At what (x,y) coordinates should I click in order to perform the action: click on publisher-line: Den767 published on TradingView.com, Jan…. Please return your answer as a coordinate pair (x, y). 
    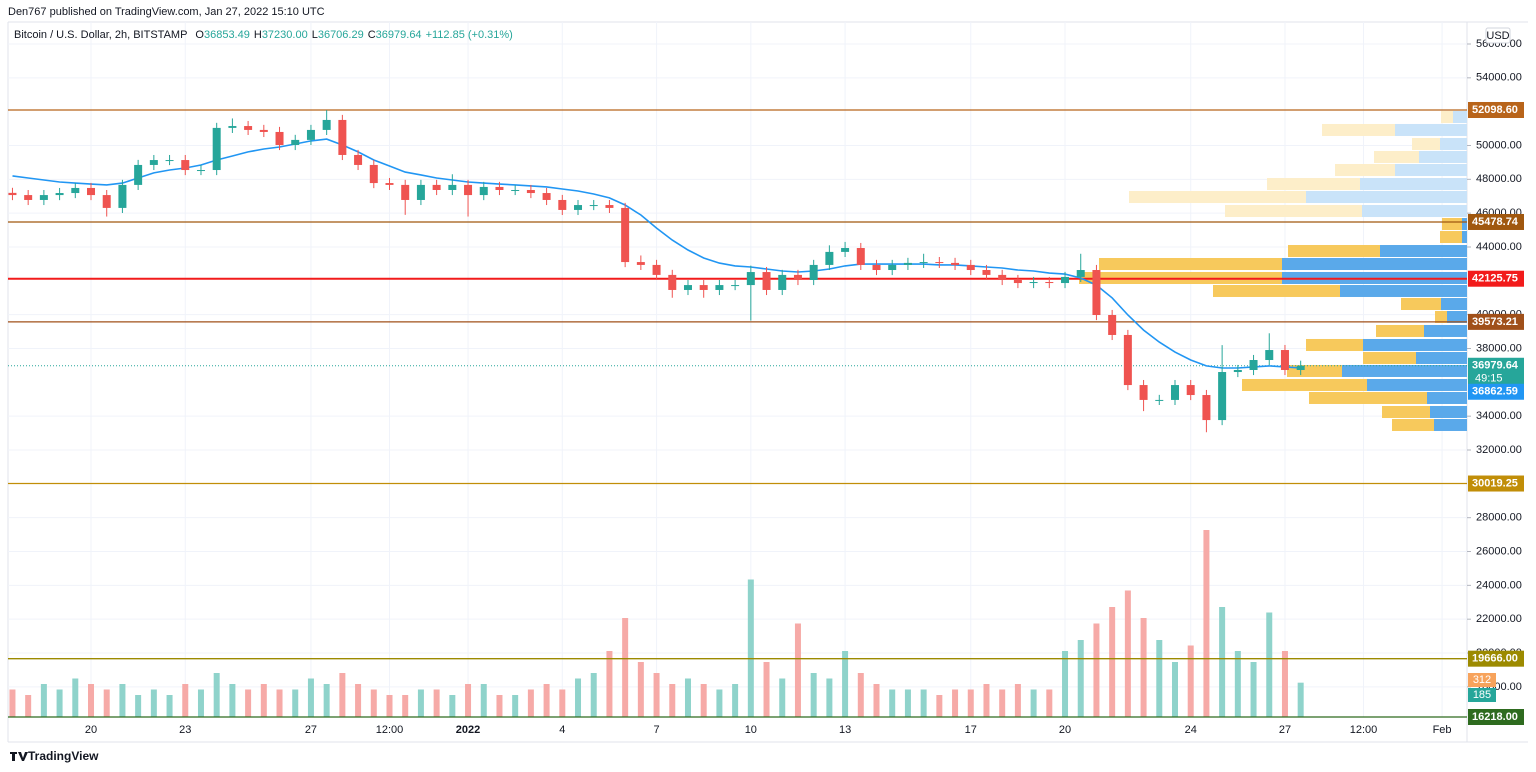
    Looking at the image, I should click on (166, 12).